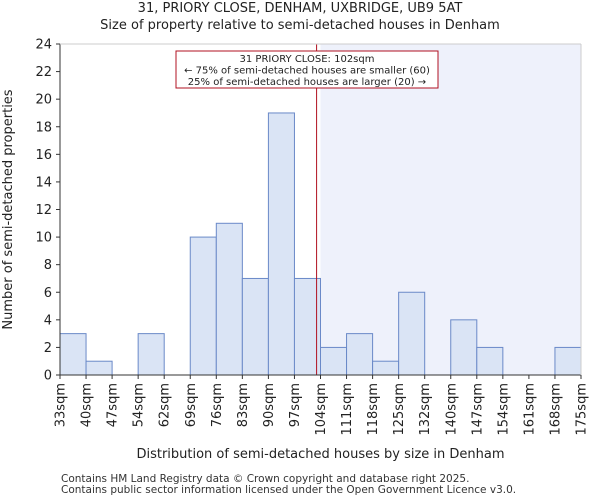 Image resolution: width=600 pixels, height=500 pixels. I want to click on bar-147sqm, so click(490, 361).